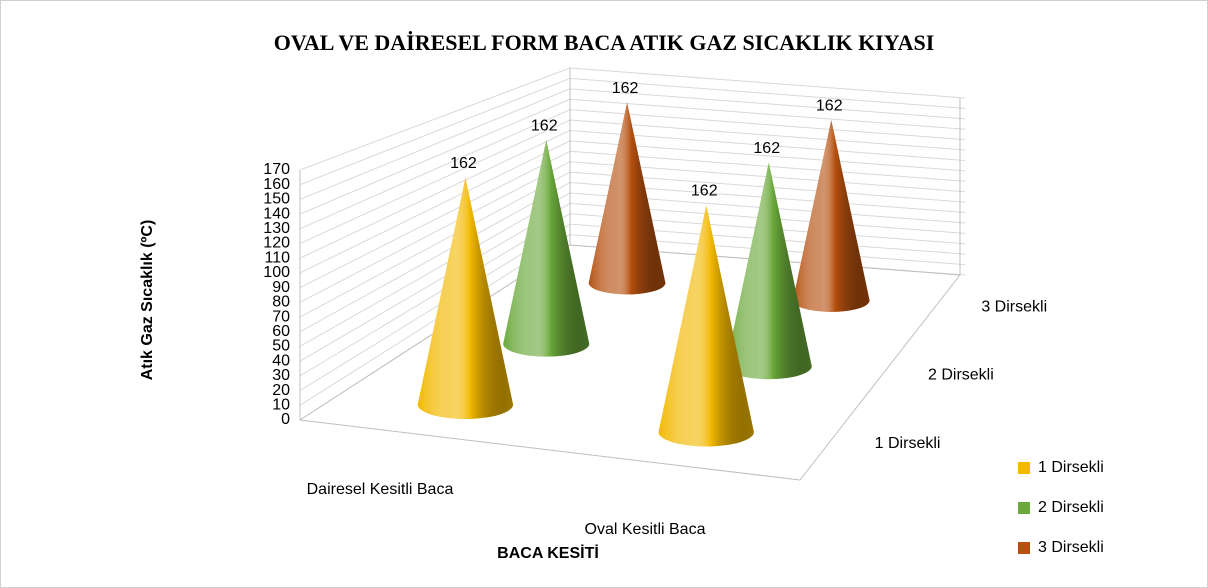  What do you see at coordinates (276, 228) in the screenshot?
I see `y-tick-label: 130` at bounding box center [276, 228].